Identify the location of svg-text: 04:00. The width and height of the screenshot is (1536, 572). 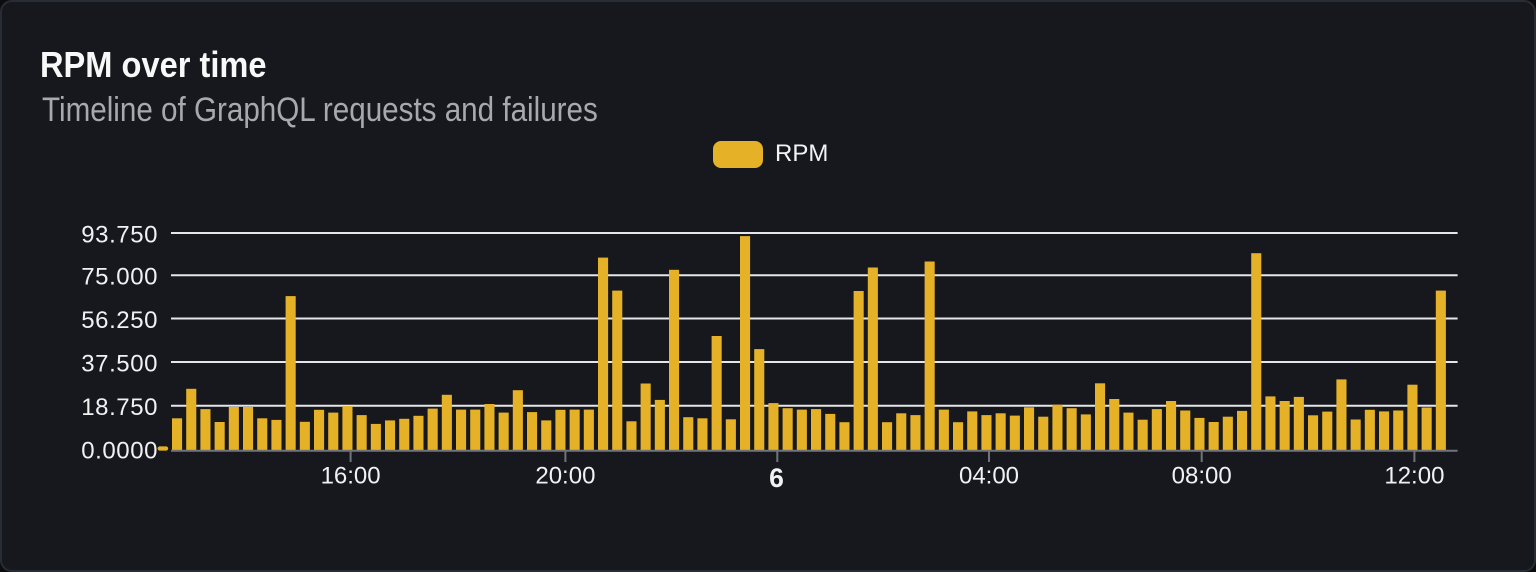
(989, 475).